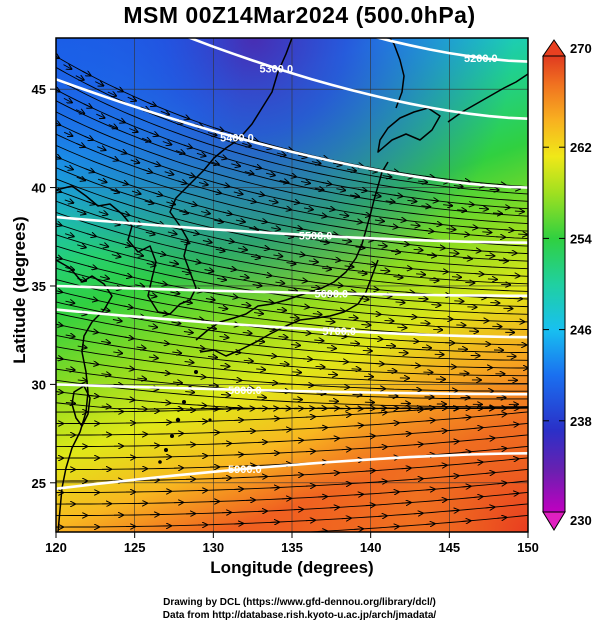 The height and width of the screenshot is (625, 599). What do you see at coordinates (135, 547) in the screenshot?
I see `x-tick-label: 125` at bounding box center [135, 547].